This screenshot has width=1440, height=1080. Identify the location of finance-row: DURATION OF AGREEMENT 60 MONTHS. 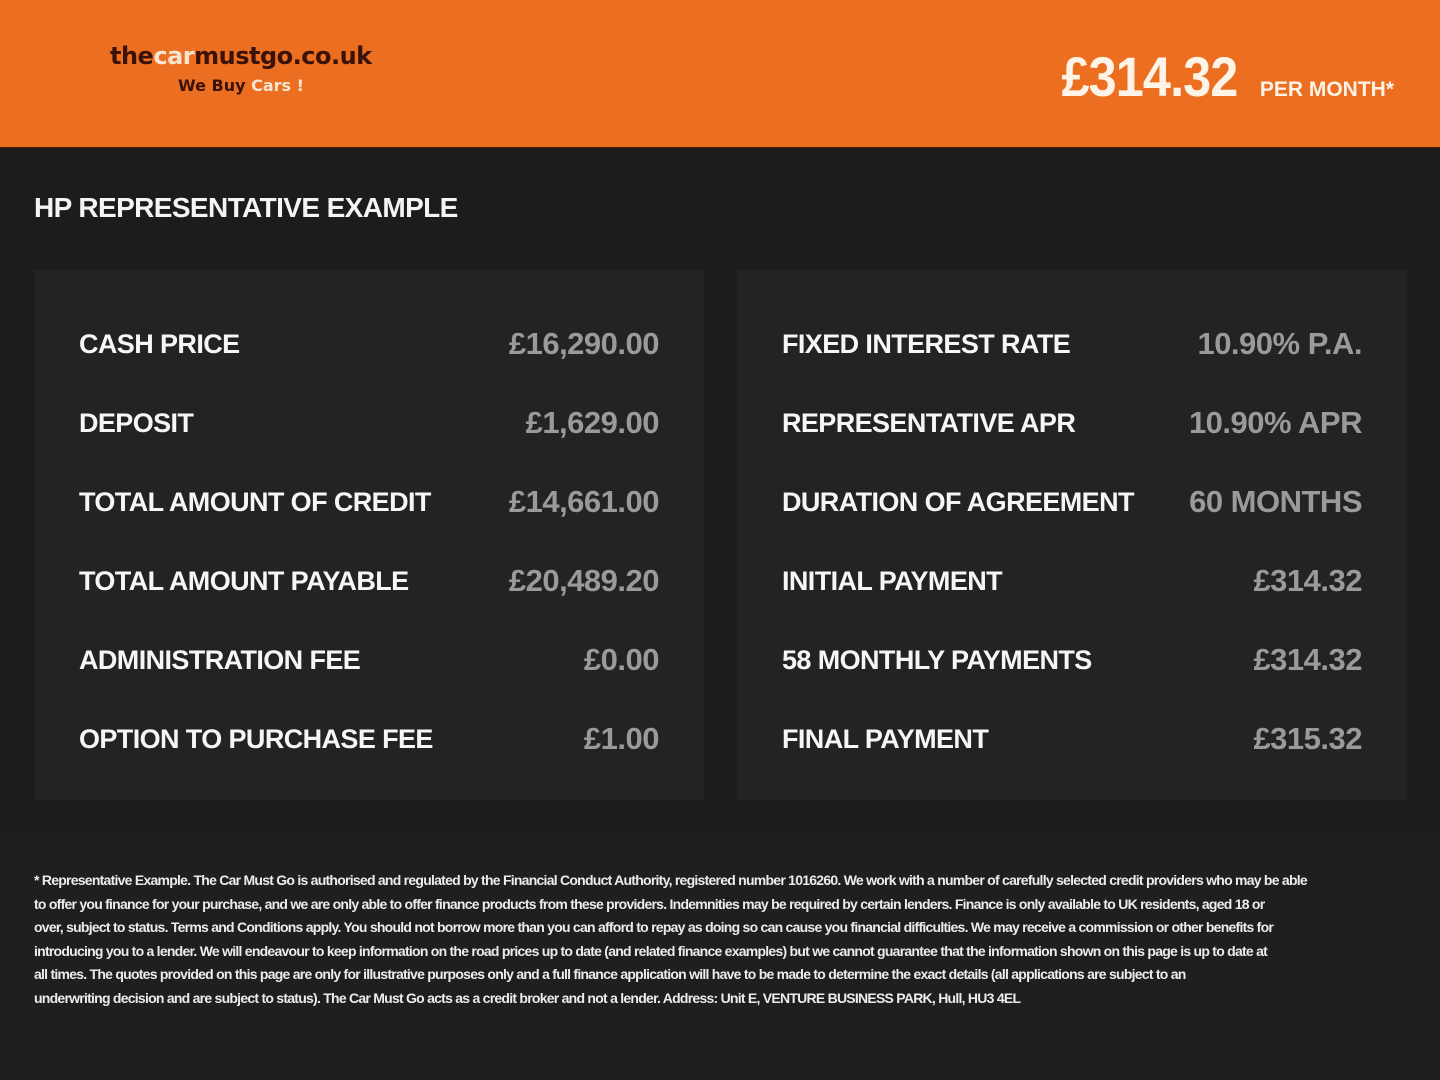
(1072, 502).